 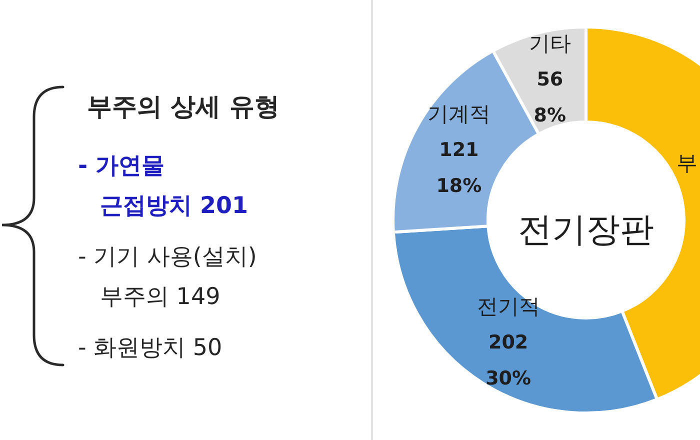 I want to click on slice-label: 기타, so click(x=549, y=44).